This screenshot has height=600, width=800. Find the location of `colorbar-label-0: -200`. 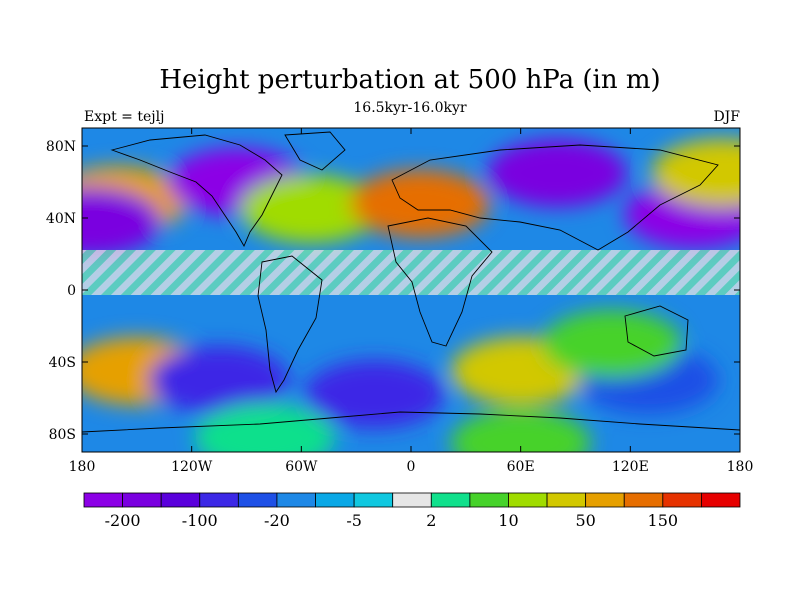

colorbar-label-0: -200 is located at coordinates (123, 520).